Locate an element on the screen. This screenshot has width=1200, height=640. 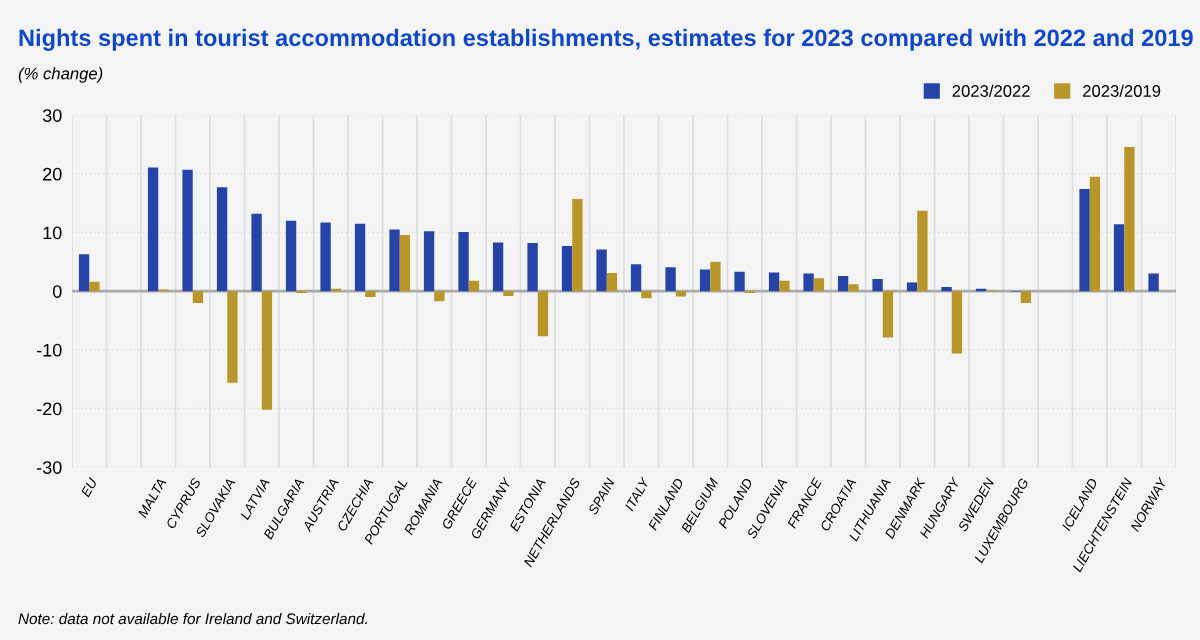
y-tick-label: -10 is located at coordinates (49, 350).